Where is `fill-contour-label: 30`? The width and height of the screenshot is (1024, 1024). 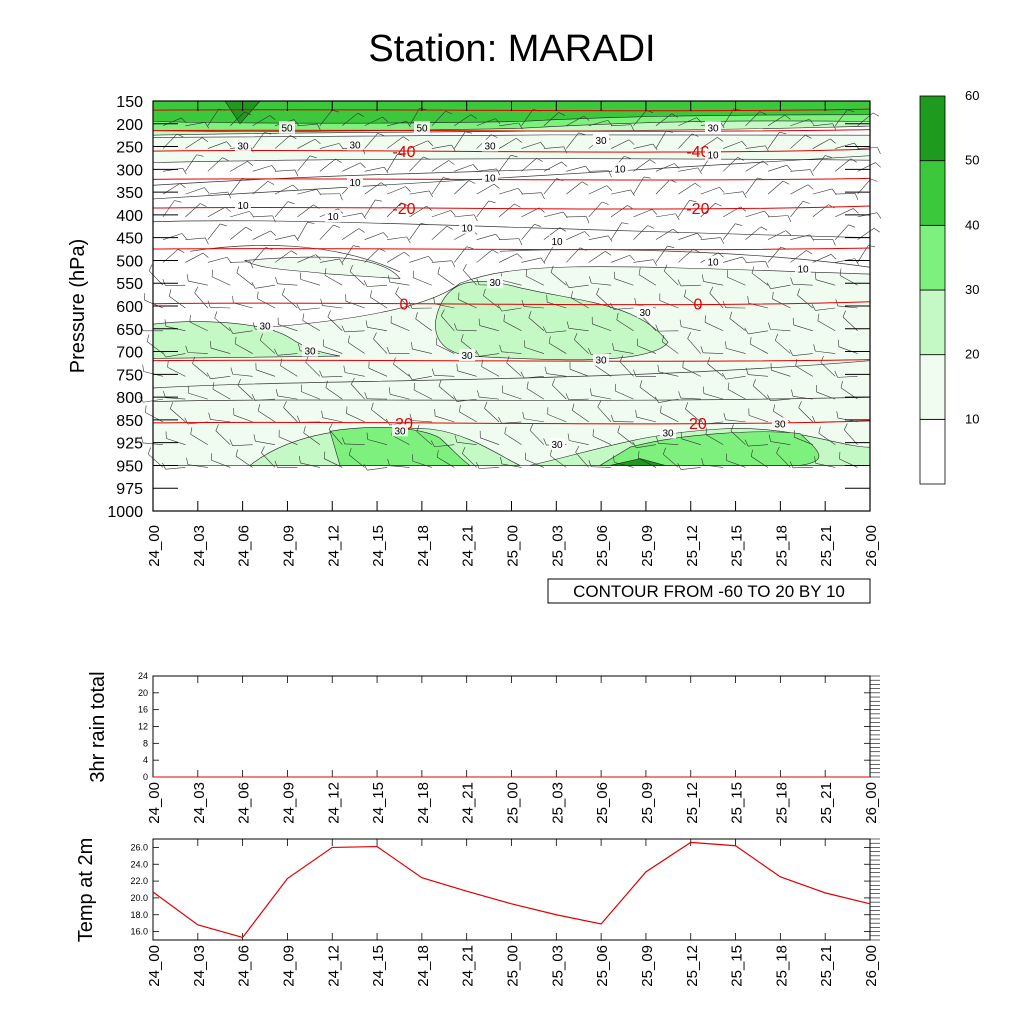
fill-contour-label: 30 is located at coordinates (490, 147).